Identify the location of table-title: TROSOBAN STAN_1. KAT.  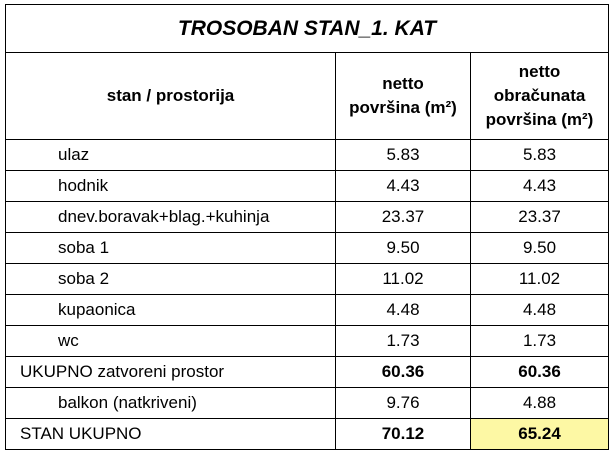
(307, 28).